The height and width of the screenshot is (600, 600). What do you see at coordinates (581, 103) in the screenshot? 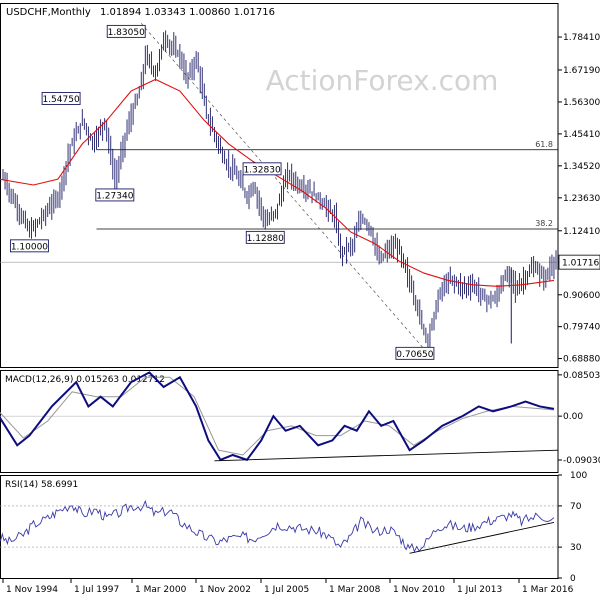
I see `y-tick-label: 1.56300` at bounding box center [581, 103].